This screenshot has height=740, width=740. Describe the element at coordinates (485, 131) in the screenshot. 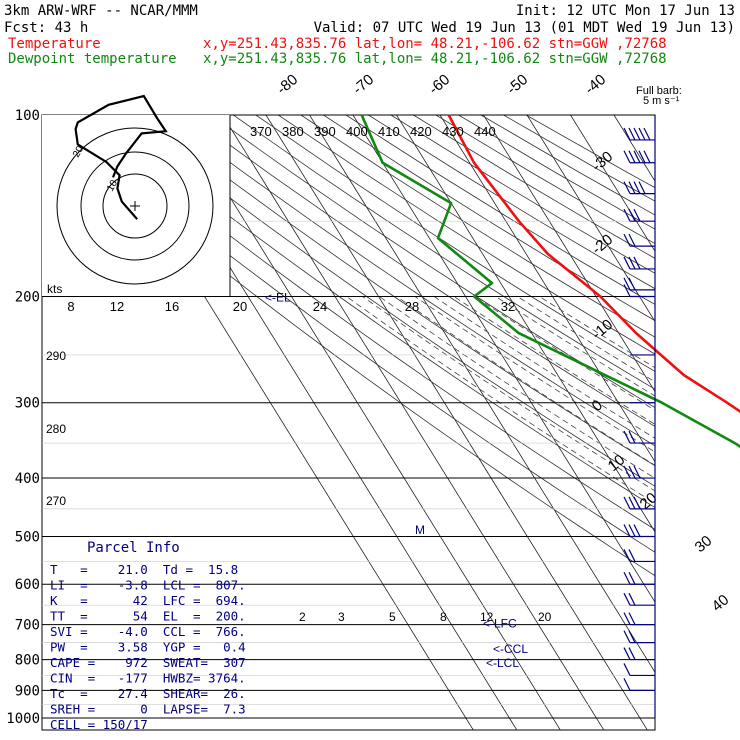

I see `theta-label: 440` at that location.